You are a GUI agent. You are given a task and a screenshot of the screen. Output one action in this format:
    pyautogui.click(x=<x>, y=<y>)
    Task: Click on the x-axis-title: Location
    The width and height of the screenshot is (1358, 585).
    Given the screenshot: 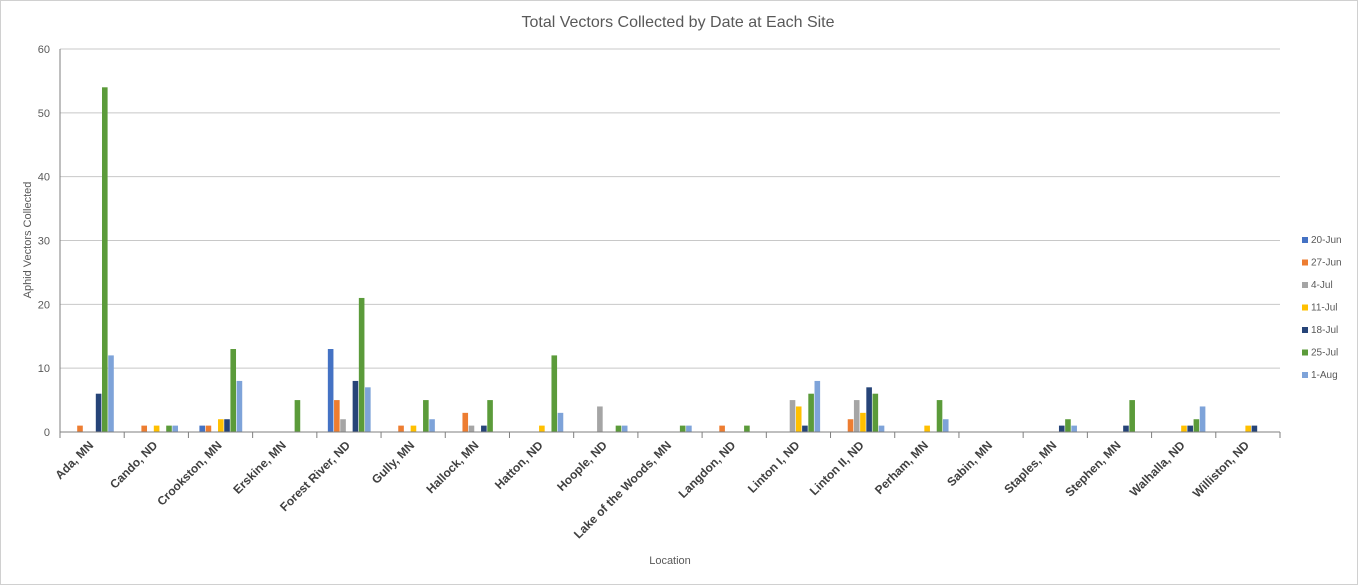 What is the action you would take?
    pyautogui.click(x=670, y=561)
    